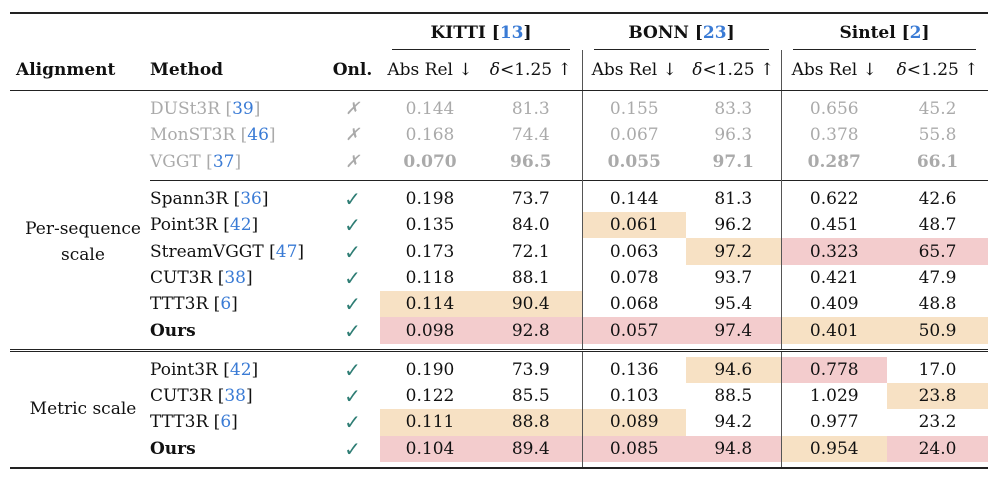 Image resolution: width=996 pixels, height=481 pixels. What do you see at coordinates (175, 161) in the screenshot?
I see `method-name: VGGT` at bounding box center [175, 161].